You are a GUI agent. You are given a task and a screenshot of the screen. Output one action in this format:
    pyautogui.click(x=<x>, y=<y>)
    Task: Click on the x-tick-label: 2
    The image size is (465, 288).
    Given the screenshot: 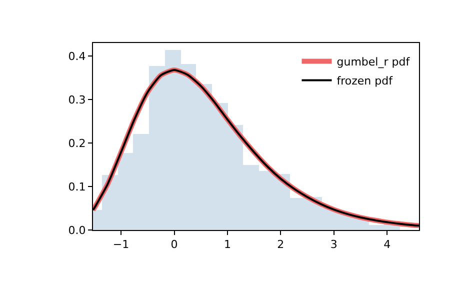 What is the action you would take?
    pyautogui.click(x=280, y=245)
    